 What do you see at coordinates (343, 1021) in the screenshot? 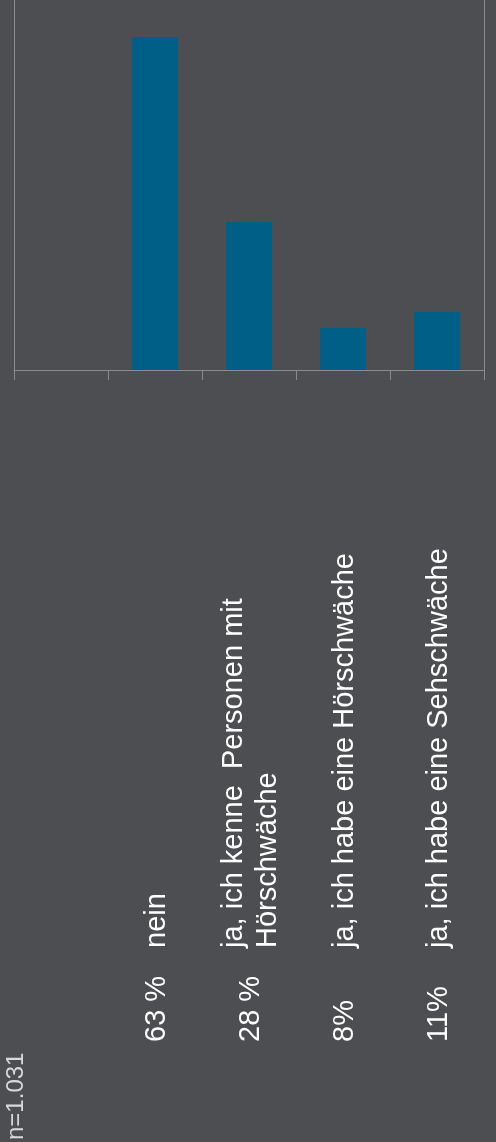
I see `data-label: 8%` at bounding box center [343, 1021].